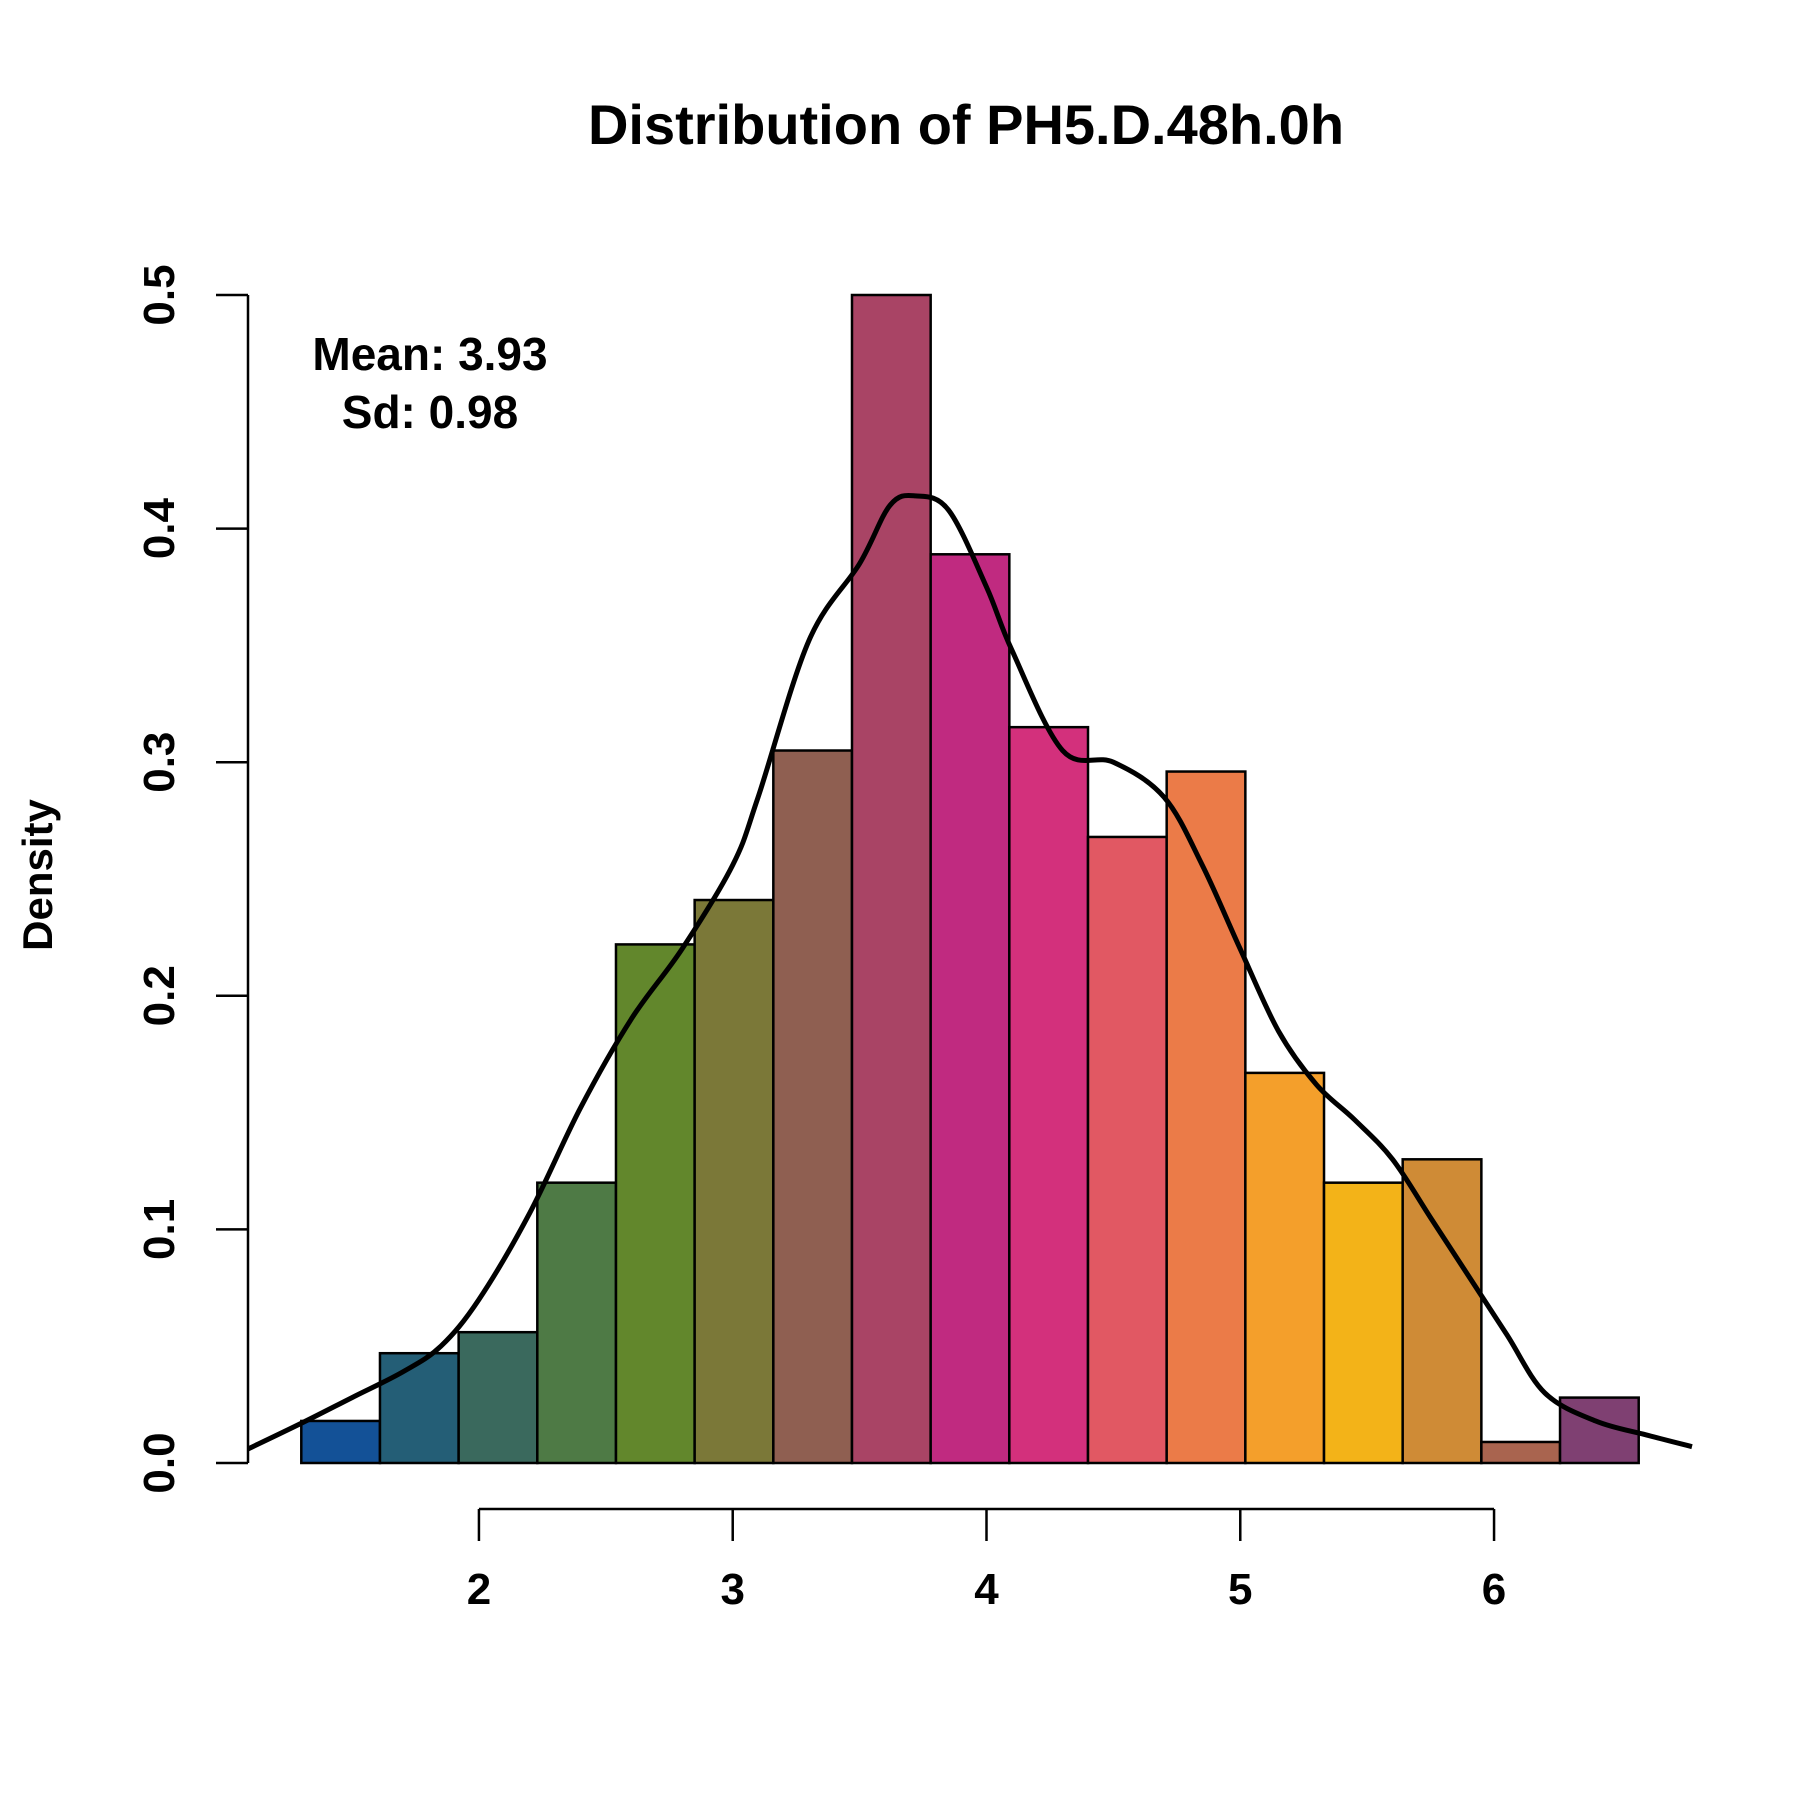  Describe the element at coordinates (159, 1462) in the screenshot. I see `y-tick-label: 0.0` at that location.